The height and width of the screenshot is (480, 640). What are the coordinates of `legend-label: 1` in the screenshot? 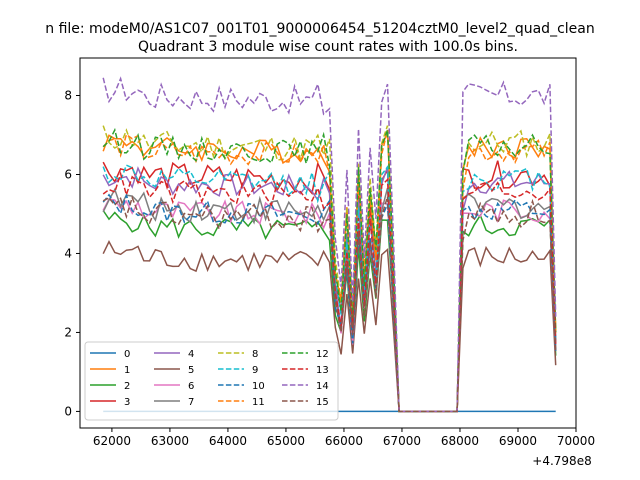 It's located at (127, 370).